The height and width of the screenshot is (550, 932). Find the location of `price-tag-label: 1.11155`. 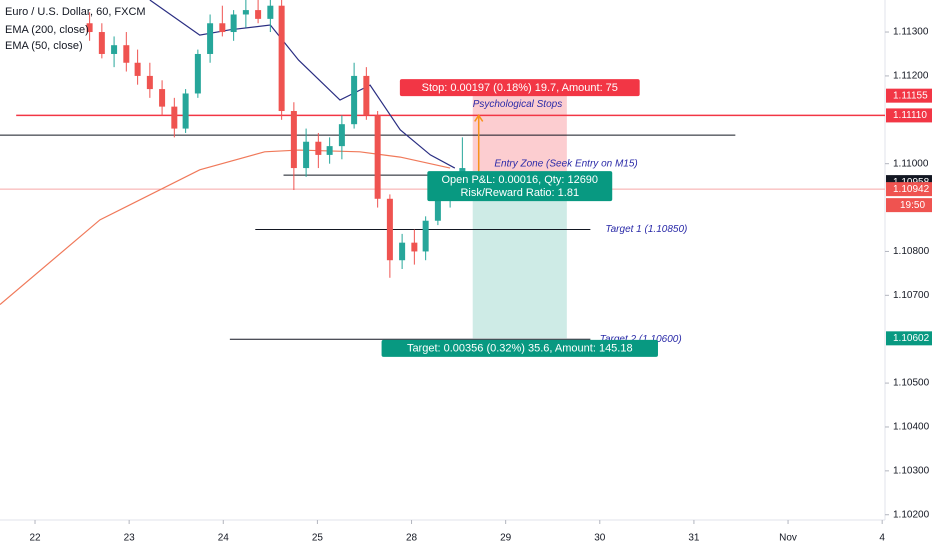

price-tag-label: 1.11155 is located at coordinates (910, 95).